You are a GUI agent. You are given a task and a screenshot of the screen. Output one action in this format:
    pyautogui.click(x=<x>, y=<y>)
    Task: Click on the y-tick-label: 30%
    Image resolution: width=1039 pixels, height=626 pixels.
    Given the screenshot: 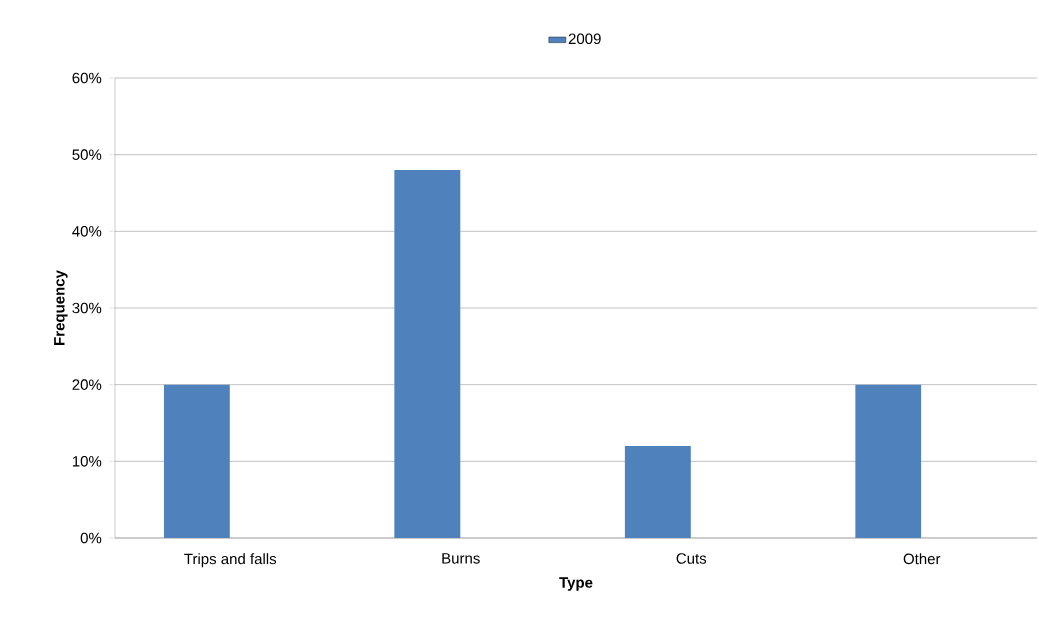 What is the action you would take?
    pyautogui.click(x=87, y=308)
    